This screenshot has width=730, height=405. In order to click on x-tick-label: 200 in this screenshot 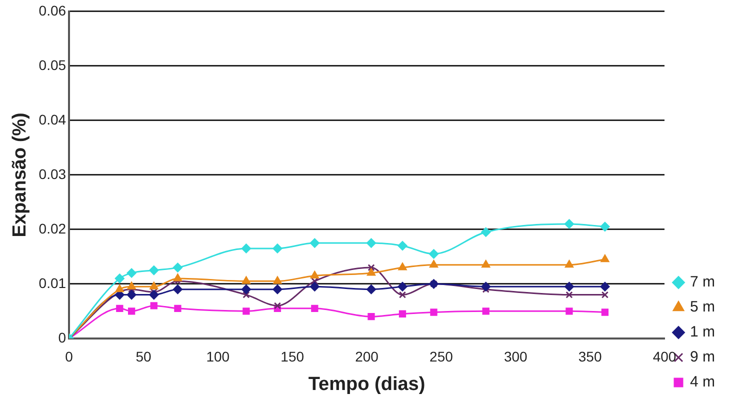, I will do `click(367, 356)`.